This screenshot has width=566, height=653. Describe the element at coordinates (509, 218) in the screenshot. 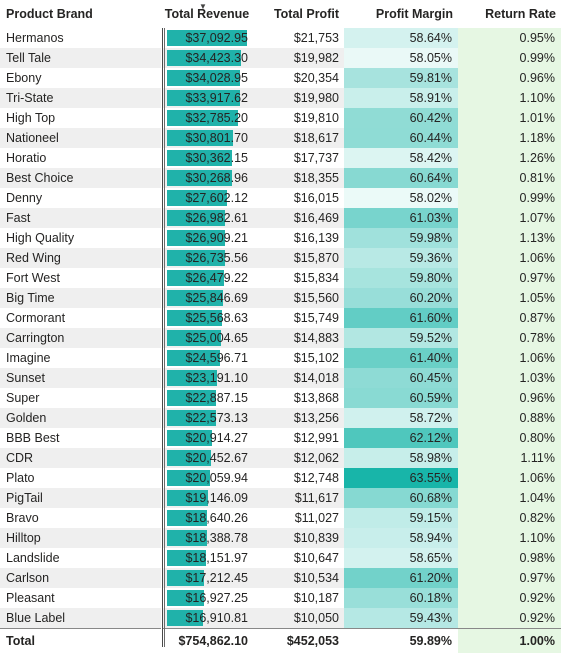

I see `return-rate-cell: 1.07%` at that location.